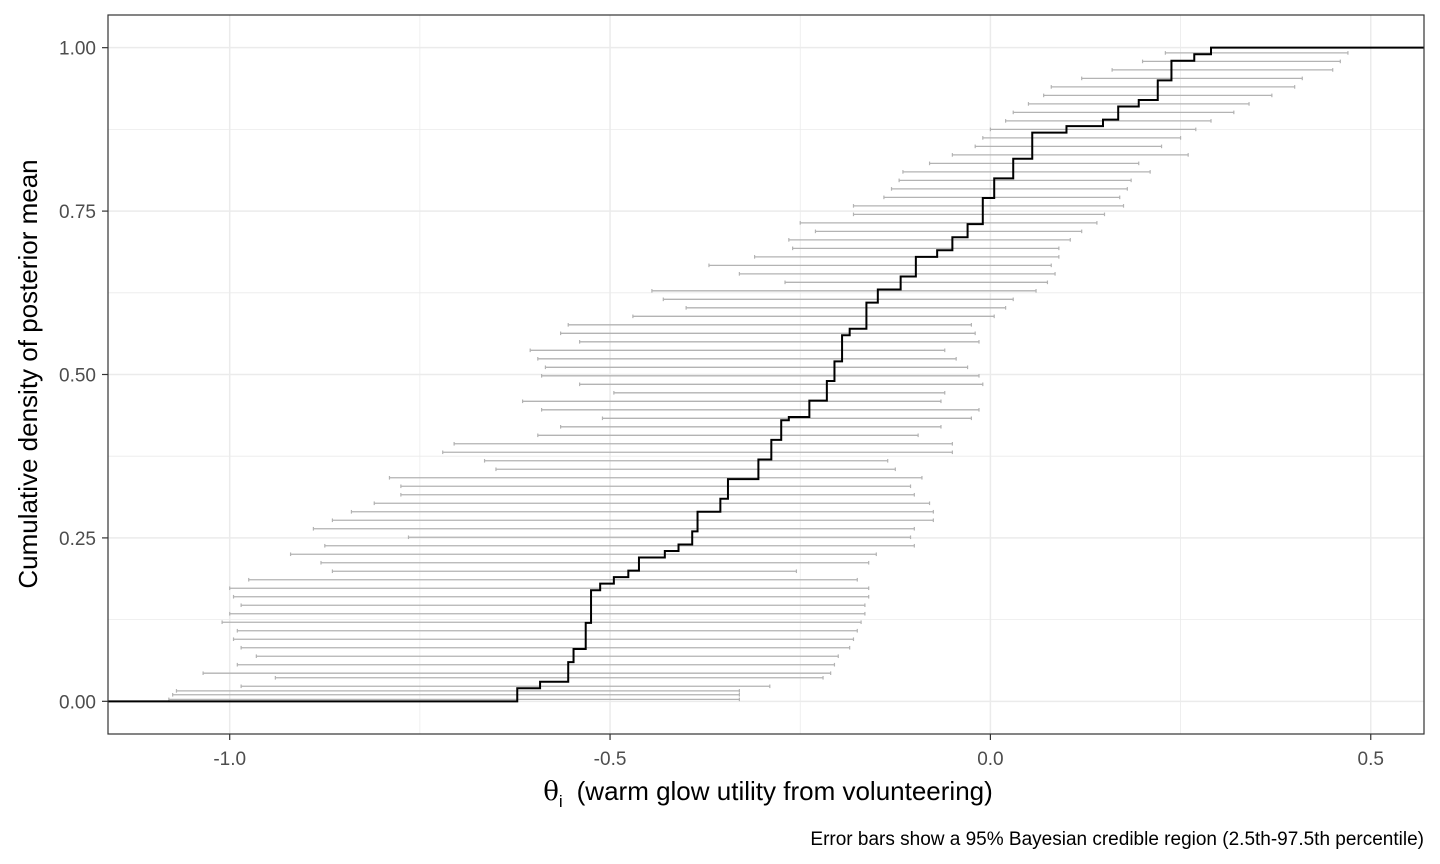  Describe the element at coordinates (990, 759) in the screenshot. I see `x-tick-label: 0.0` at that location.